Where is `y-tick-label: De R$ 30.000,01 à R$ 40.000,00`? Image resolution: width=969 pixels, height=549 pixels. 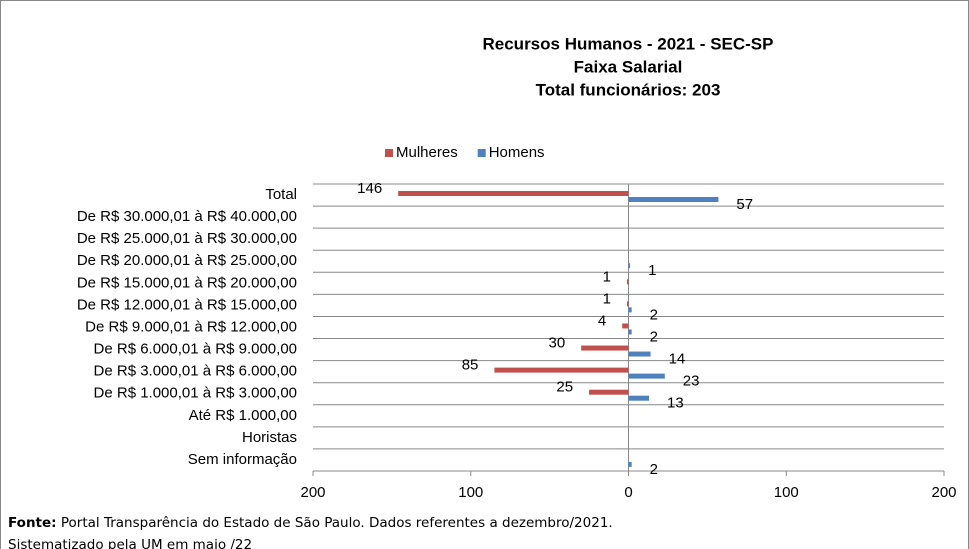 y-tick-label: De R$ 30.000,01 à R$ 40.000,00 is located at coordinates (187, 216).